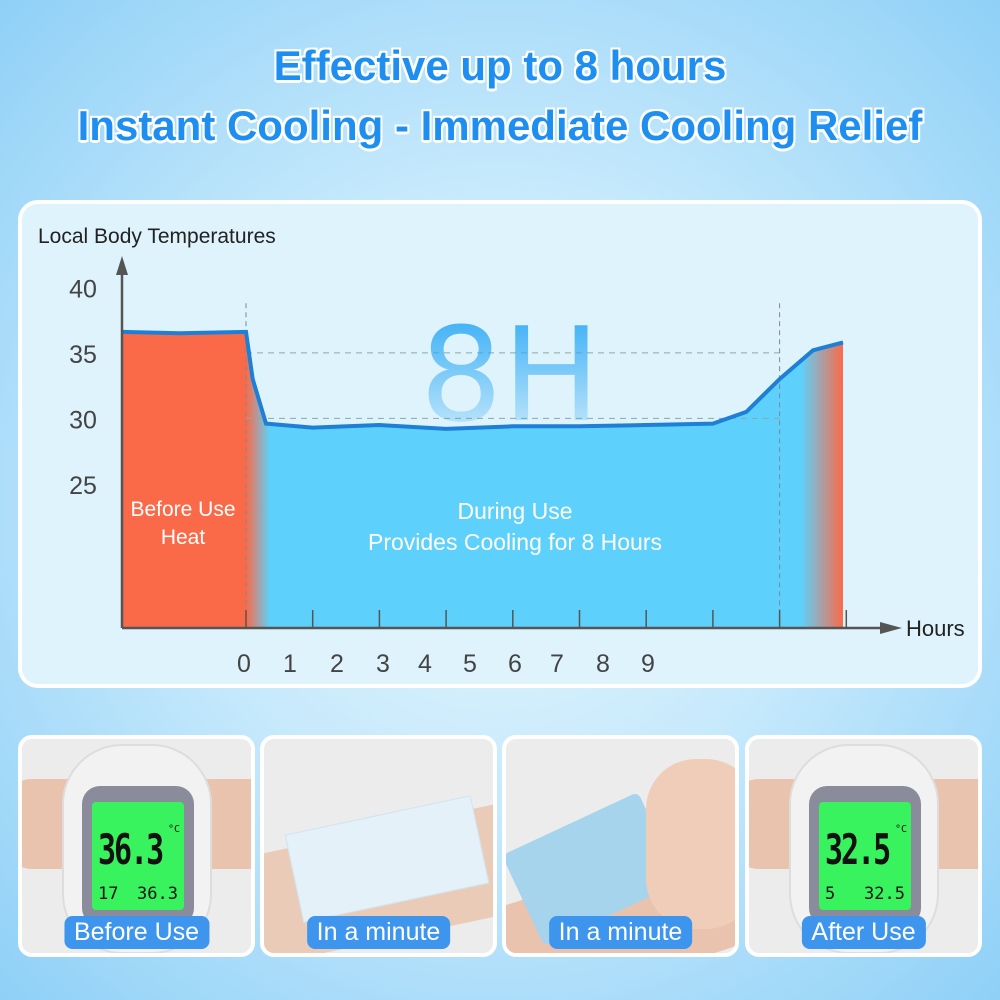 This screenshot has height=1000, width=1000. Describe the element at coordinates (510, 375) in the screenshot. I see `watermark-8h: 8H` at that location.